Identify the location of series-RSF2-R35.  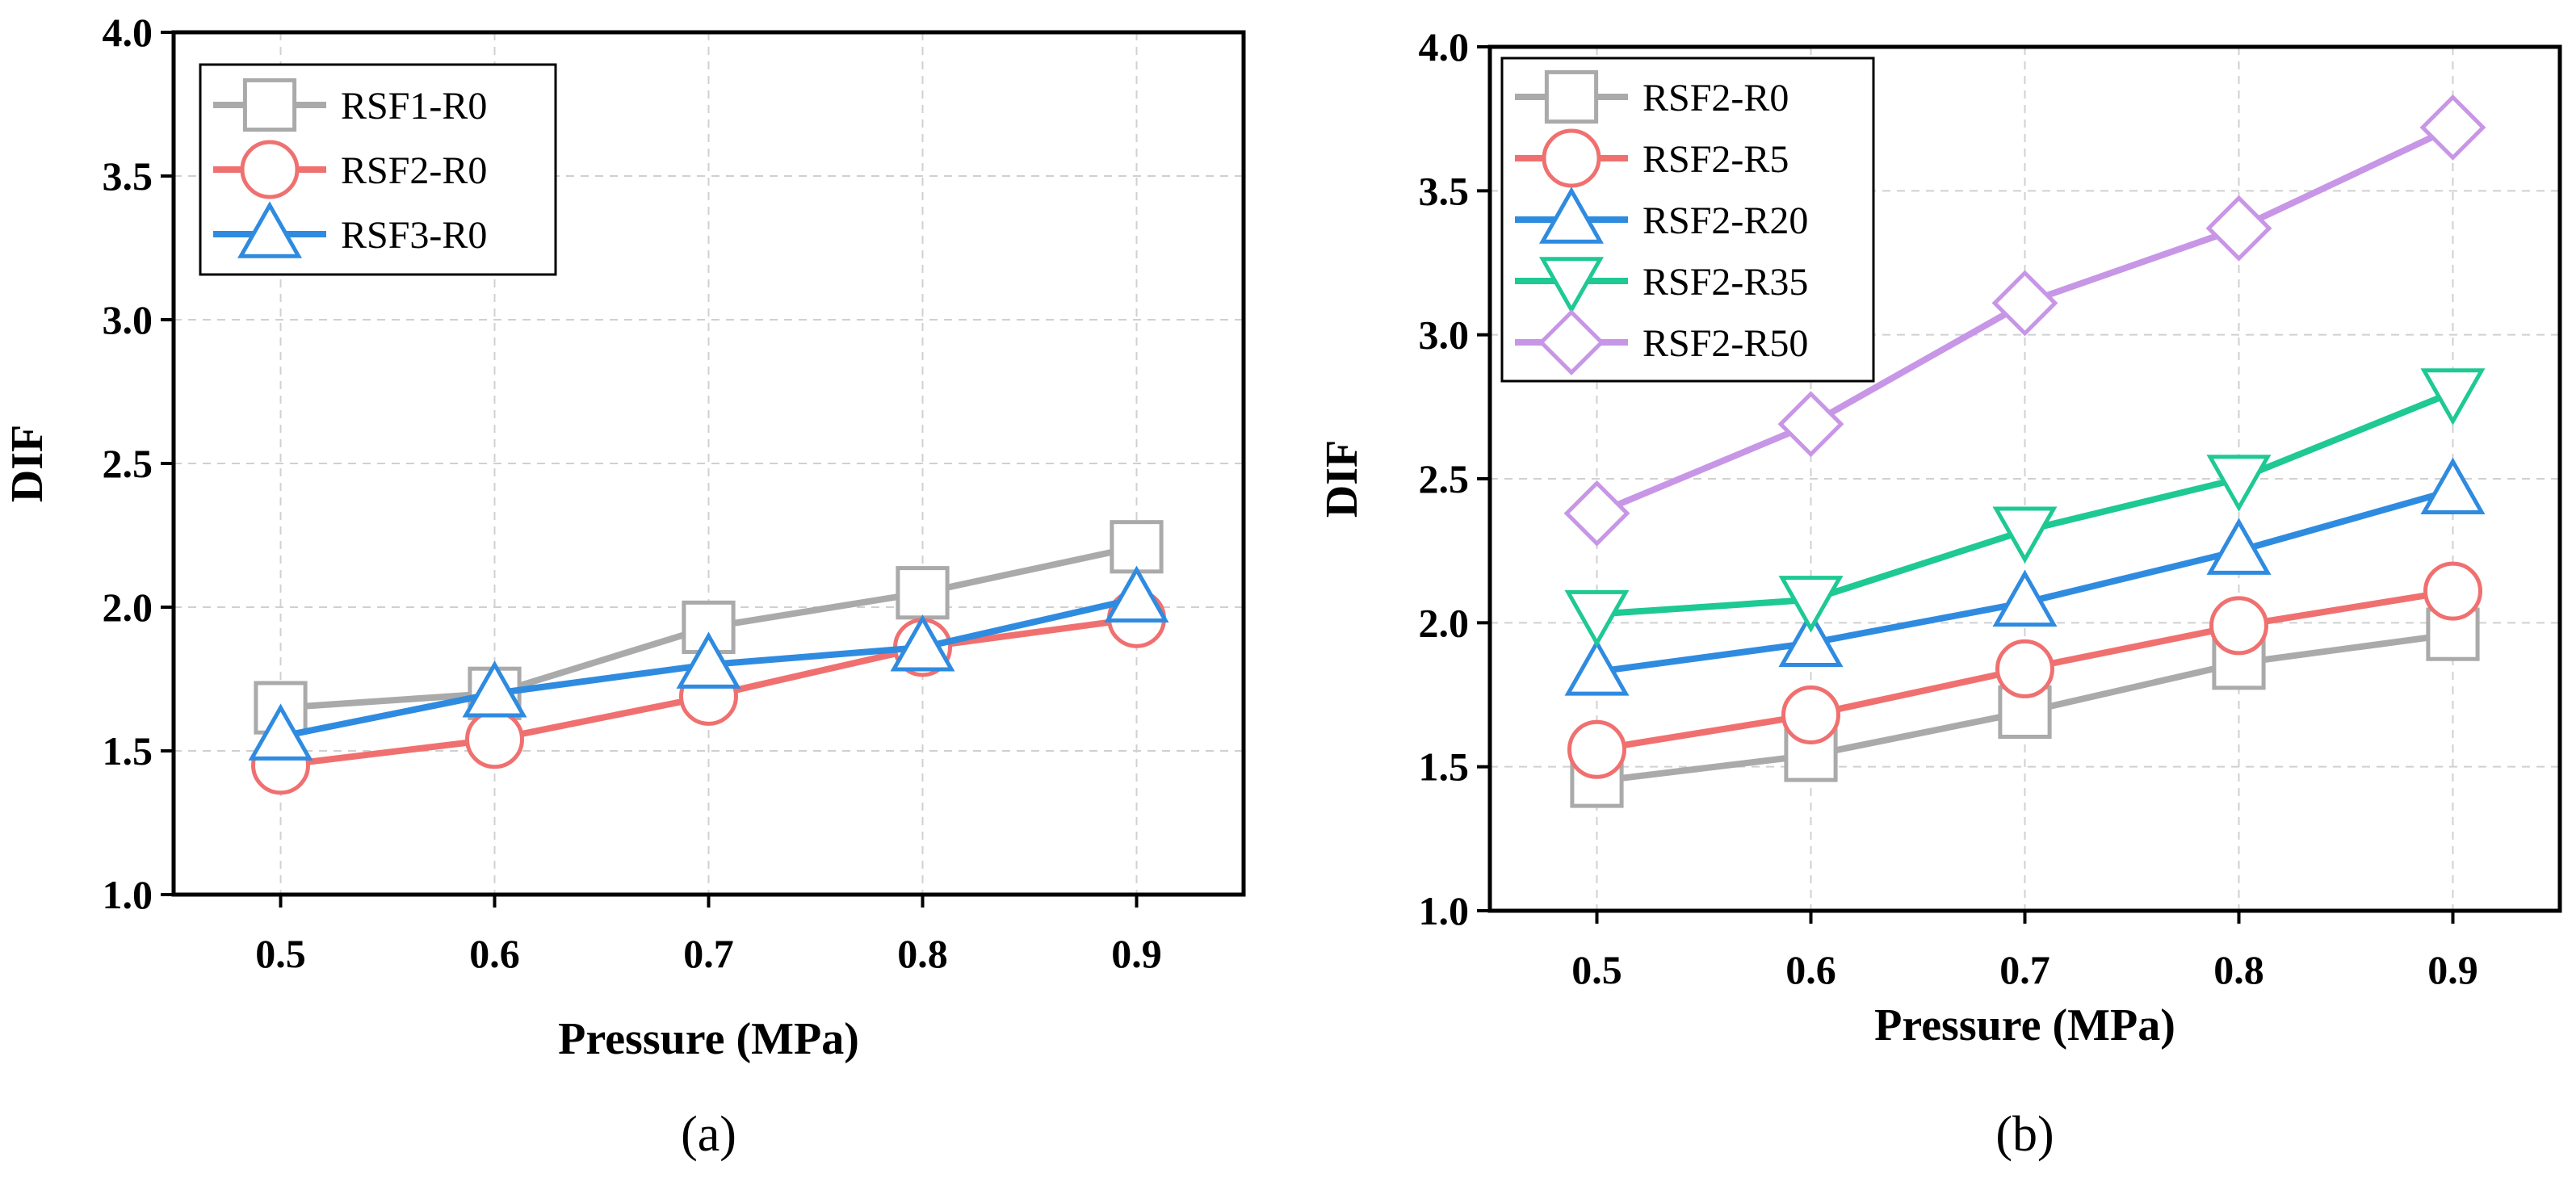
(2025, 508).